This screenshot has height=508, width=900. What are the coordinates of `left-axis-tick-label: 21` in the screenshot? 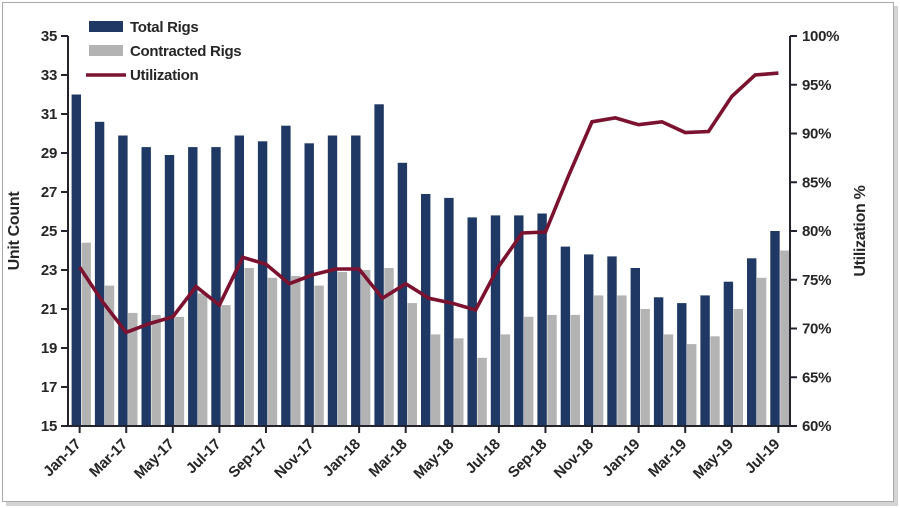 It's located at (49, 309).